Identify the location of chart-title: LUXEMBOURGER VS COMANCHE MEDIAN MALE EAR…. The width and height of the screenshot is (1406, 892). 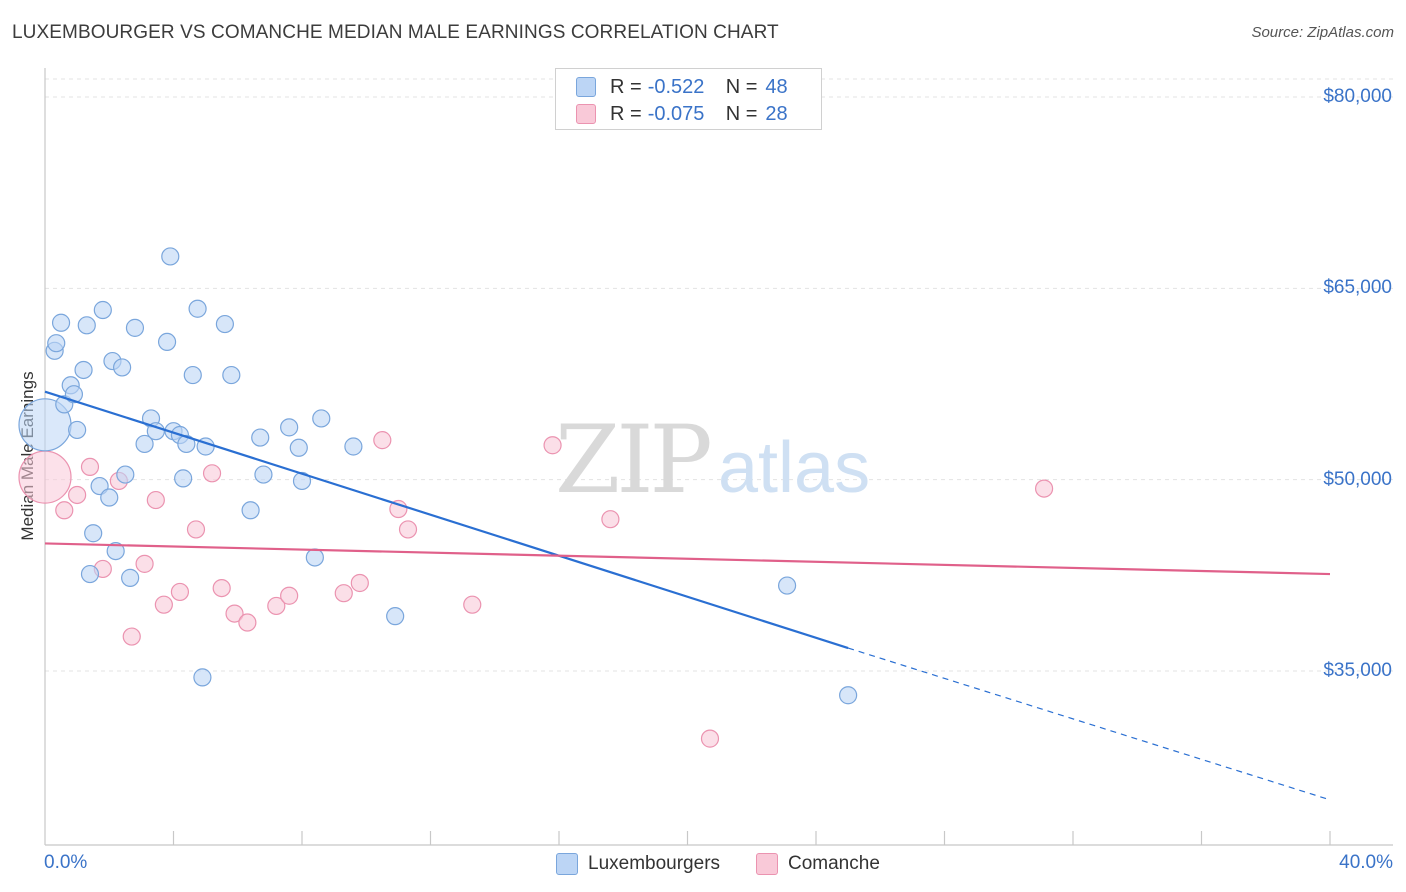
(395, 32).